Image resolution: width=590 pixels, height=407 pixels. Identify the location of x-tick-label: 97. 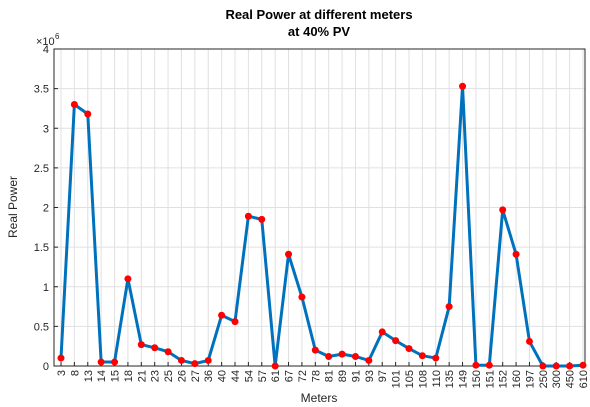
(383, 376).